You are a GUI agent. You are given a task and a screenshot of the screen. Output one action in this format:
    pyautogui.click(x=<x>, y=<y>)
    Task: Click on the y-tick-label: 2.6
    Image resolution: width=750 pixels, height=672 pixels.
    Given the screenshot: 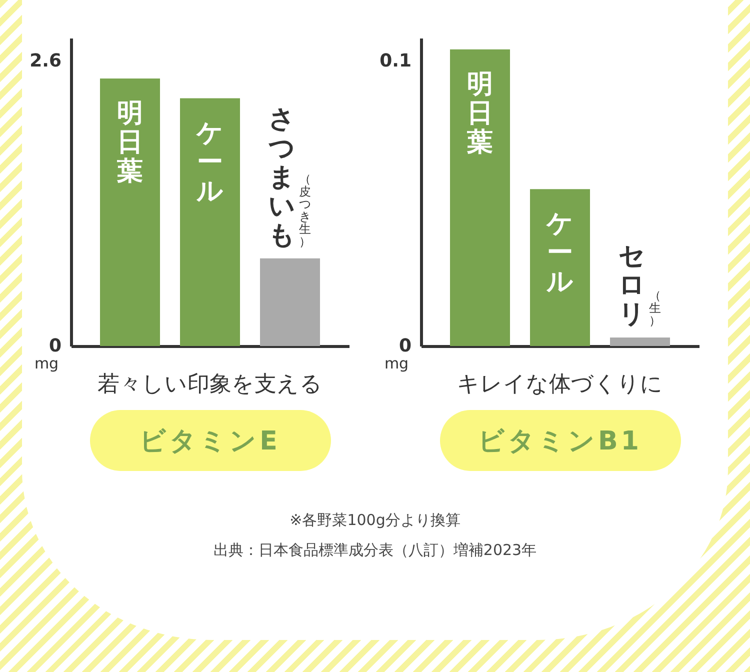 What is the action you would take?
    pyautogui.click(x=46, y=61)
    